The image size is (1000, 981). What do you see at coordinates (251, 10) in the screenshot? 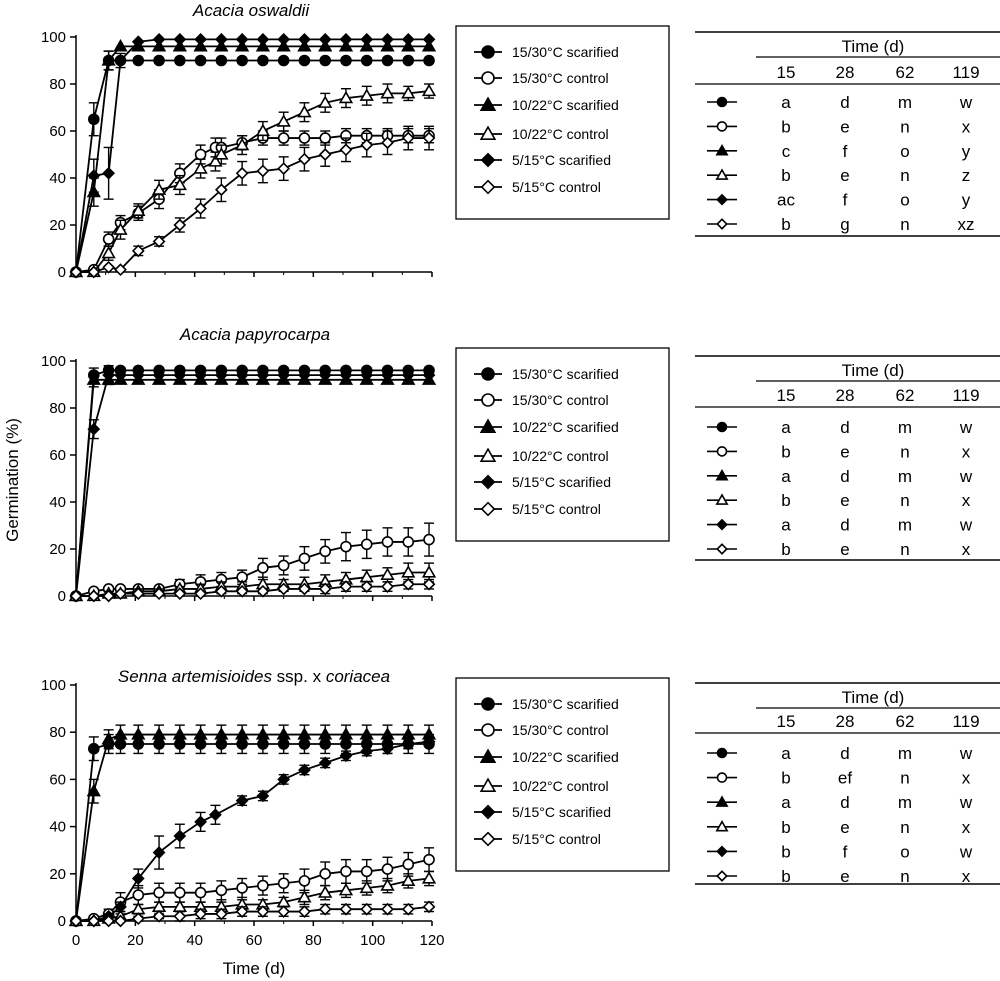
I see `chart-title-part: Acacia oswaldii` at bounding box center [251, 10].